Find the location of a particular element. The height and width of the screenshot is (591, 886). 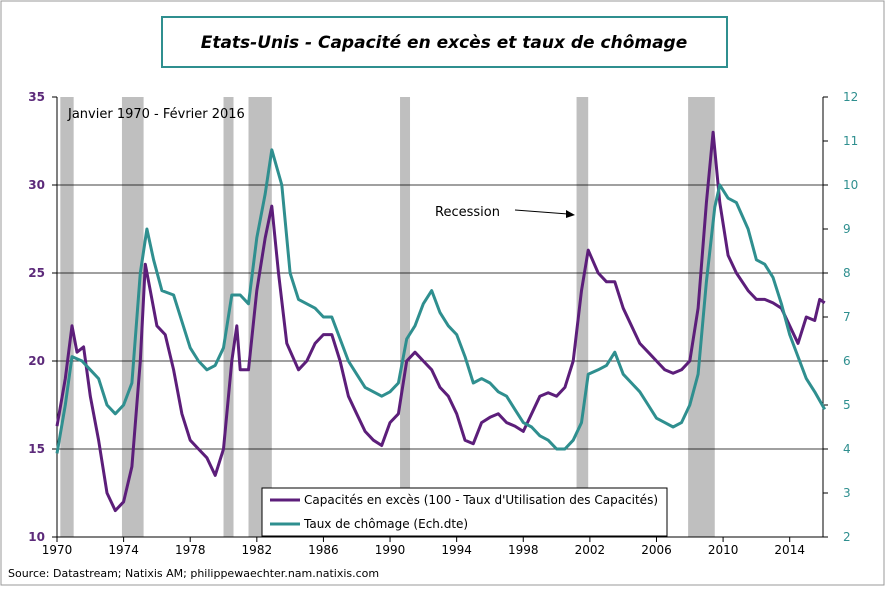

title-box is located at coordinates (444, 42).